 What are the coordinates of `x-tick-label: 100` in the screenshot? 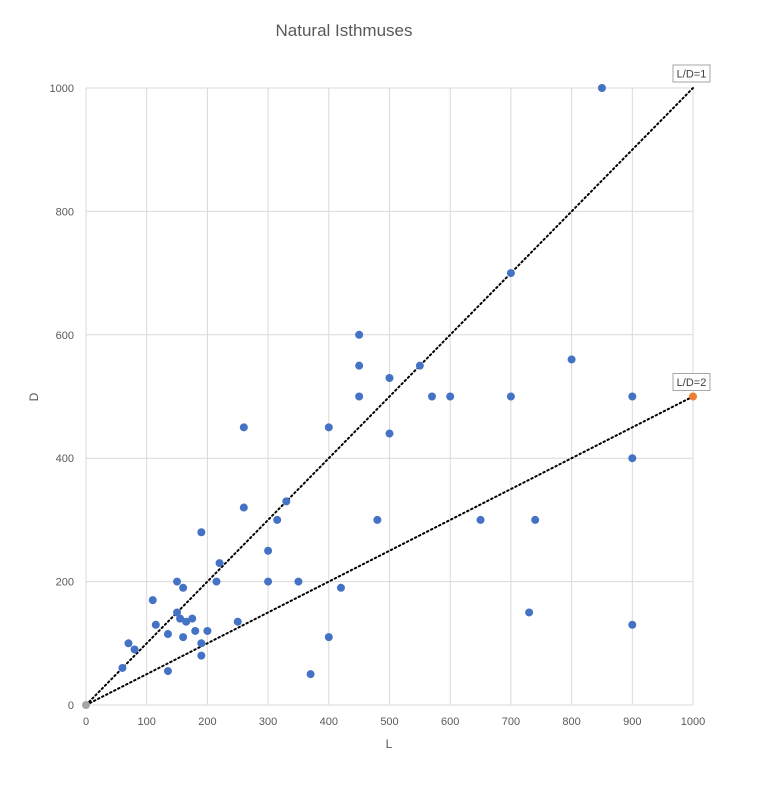 It's located at (147, 722).